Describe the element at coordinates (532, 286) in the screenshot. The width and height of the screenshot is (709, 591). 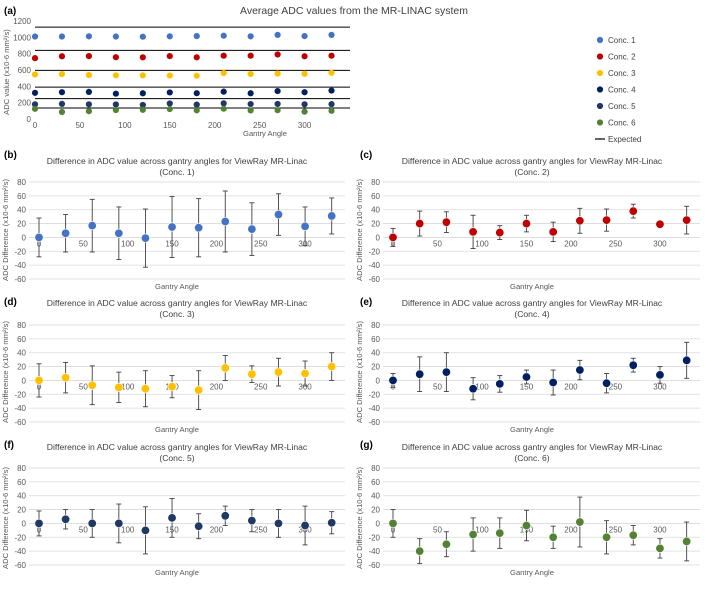
I see `chart-c-x-axis-label: Gantry Angle` at that location.